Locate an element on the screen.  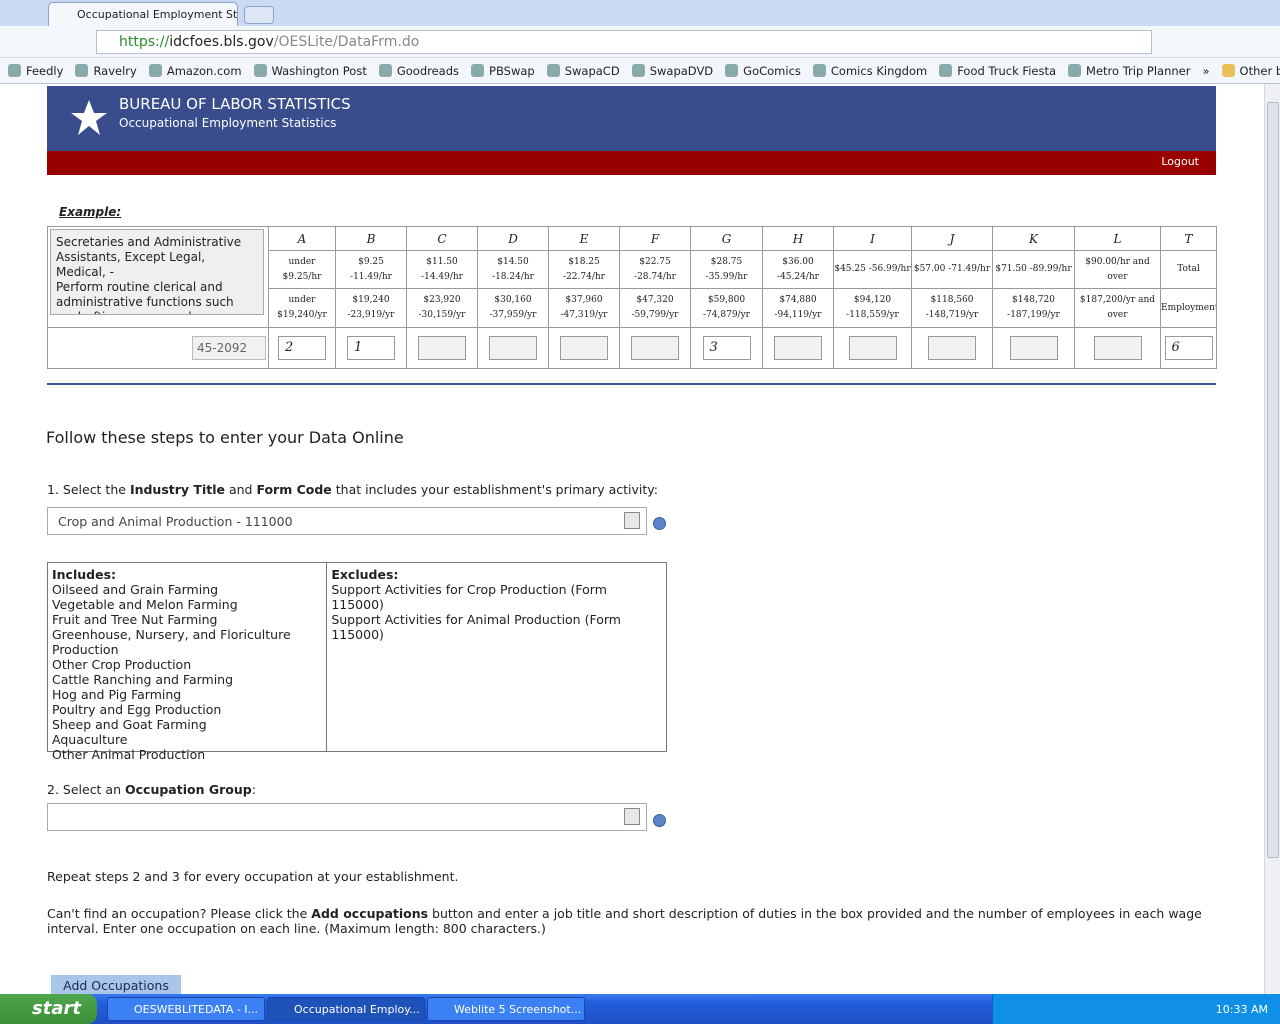
excludes-header: Excludes: is located at coordinates (365, 574).